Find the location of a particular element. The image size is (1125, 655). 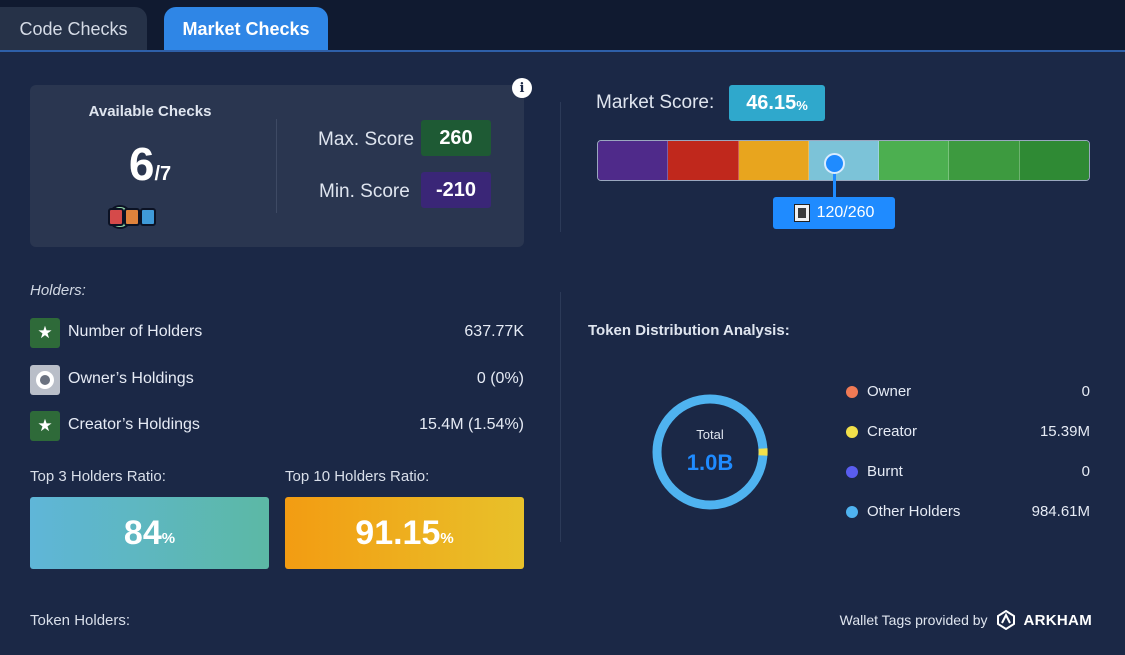

checks-total: /7 is located at coordinates (163, 174).